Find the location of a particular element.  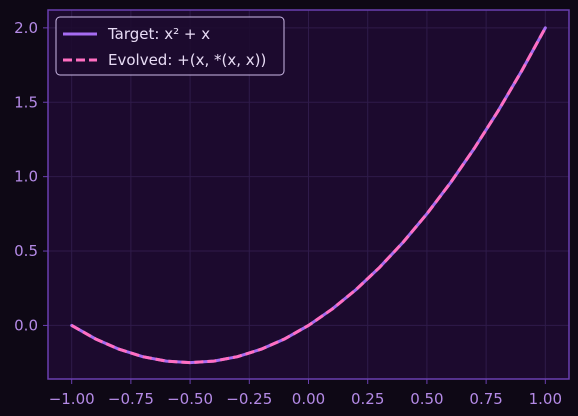

x-tick-label-6: 0.50 is located at coordinates (426, 399).